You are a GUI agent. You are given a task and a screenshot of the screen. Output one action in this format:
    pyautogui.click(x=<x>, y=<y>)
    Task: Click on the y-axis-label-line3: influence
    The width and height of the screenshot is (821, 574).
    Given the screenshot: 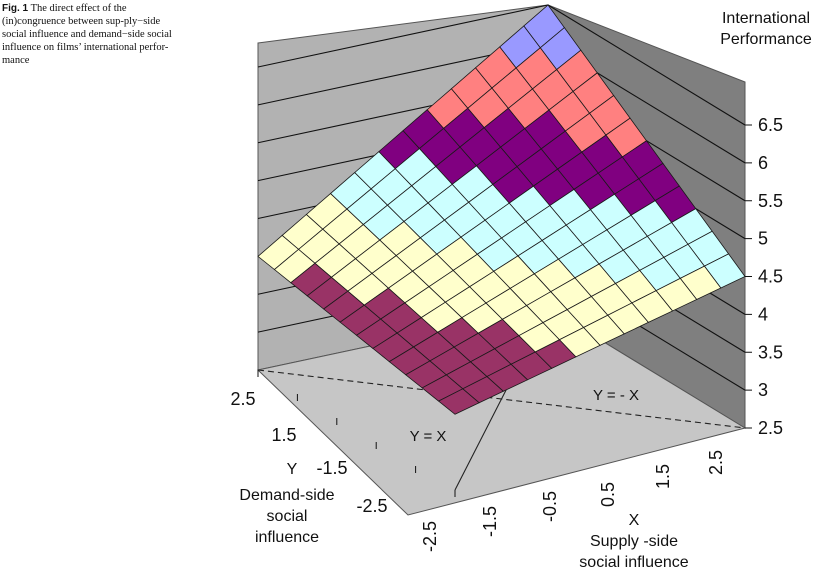 What is the action you would take?
    pyautogui.click(x=287, y=537)
    